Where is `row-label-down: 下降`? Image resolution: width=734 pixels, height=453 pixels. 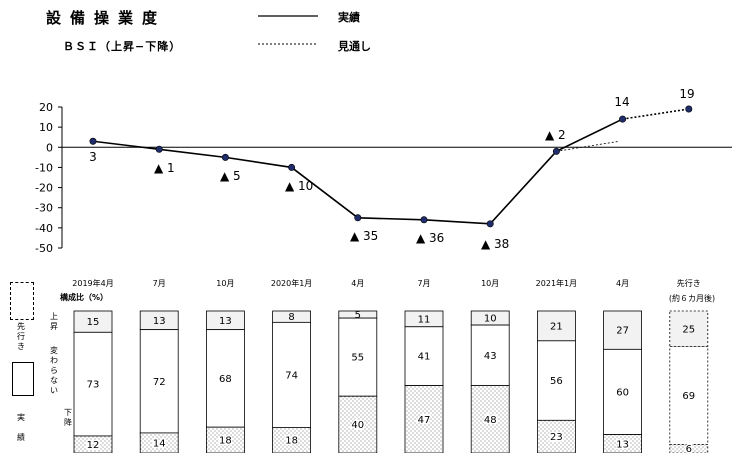
row-label-down: 下降 is located at coordinates (68, 417).